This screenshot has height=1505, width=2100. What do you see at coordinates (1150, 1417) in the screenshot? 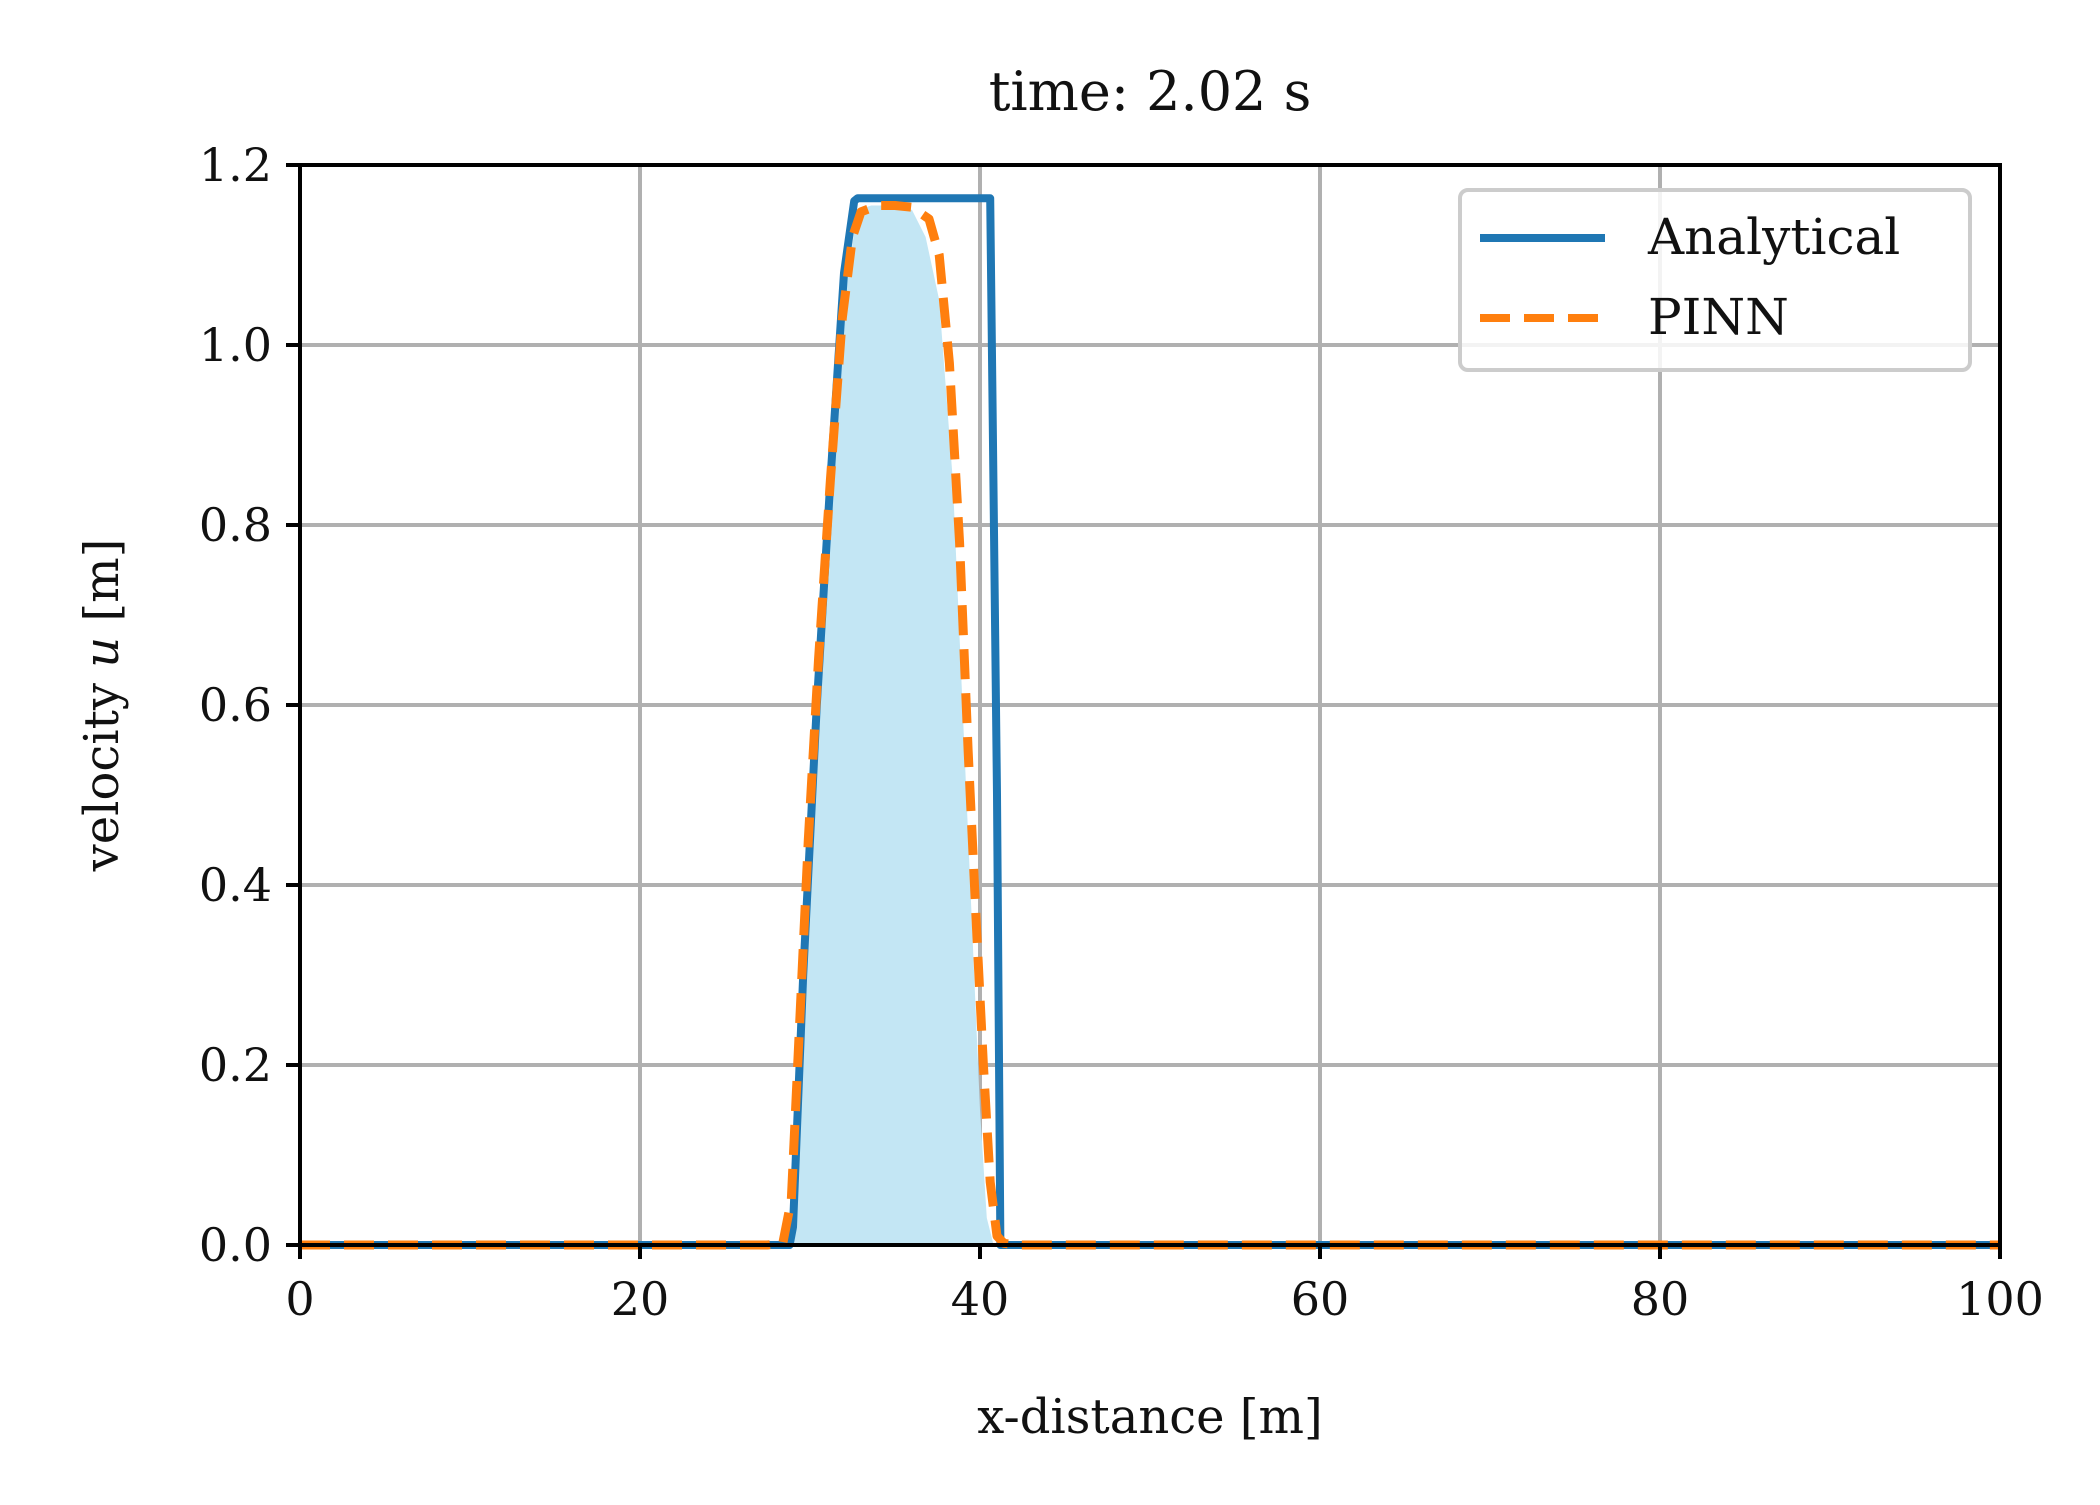
I see `x-axis-label: x-distance [m]` at bounding box center [1150, 1417].